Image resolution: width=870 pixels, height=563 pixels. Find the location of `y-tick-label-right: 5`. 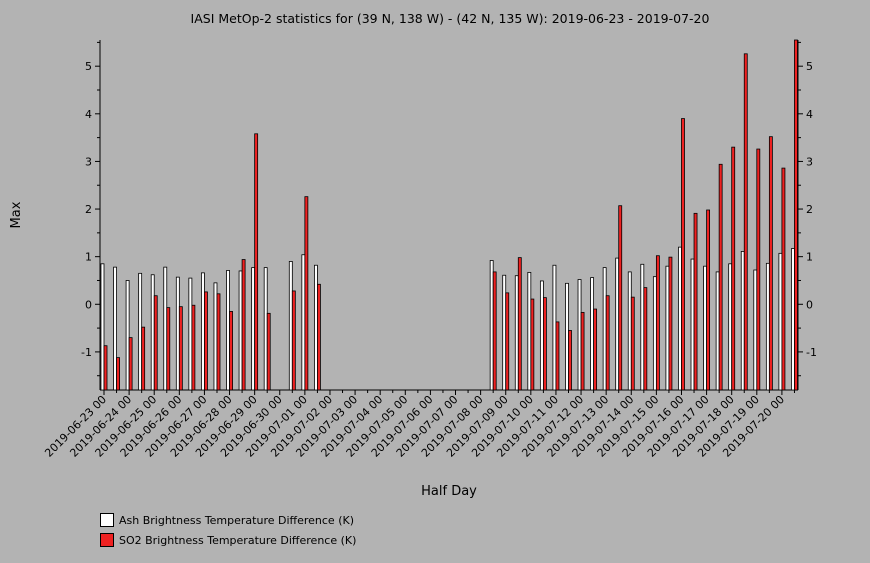

y-tick-label-right: 5 is located at coordinates (809, 66).